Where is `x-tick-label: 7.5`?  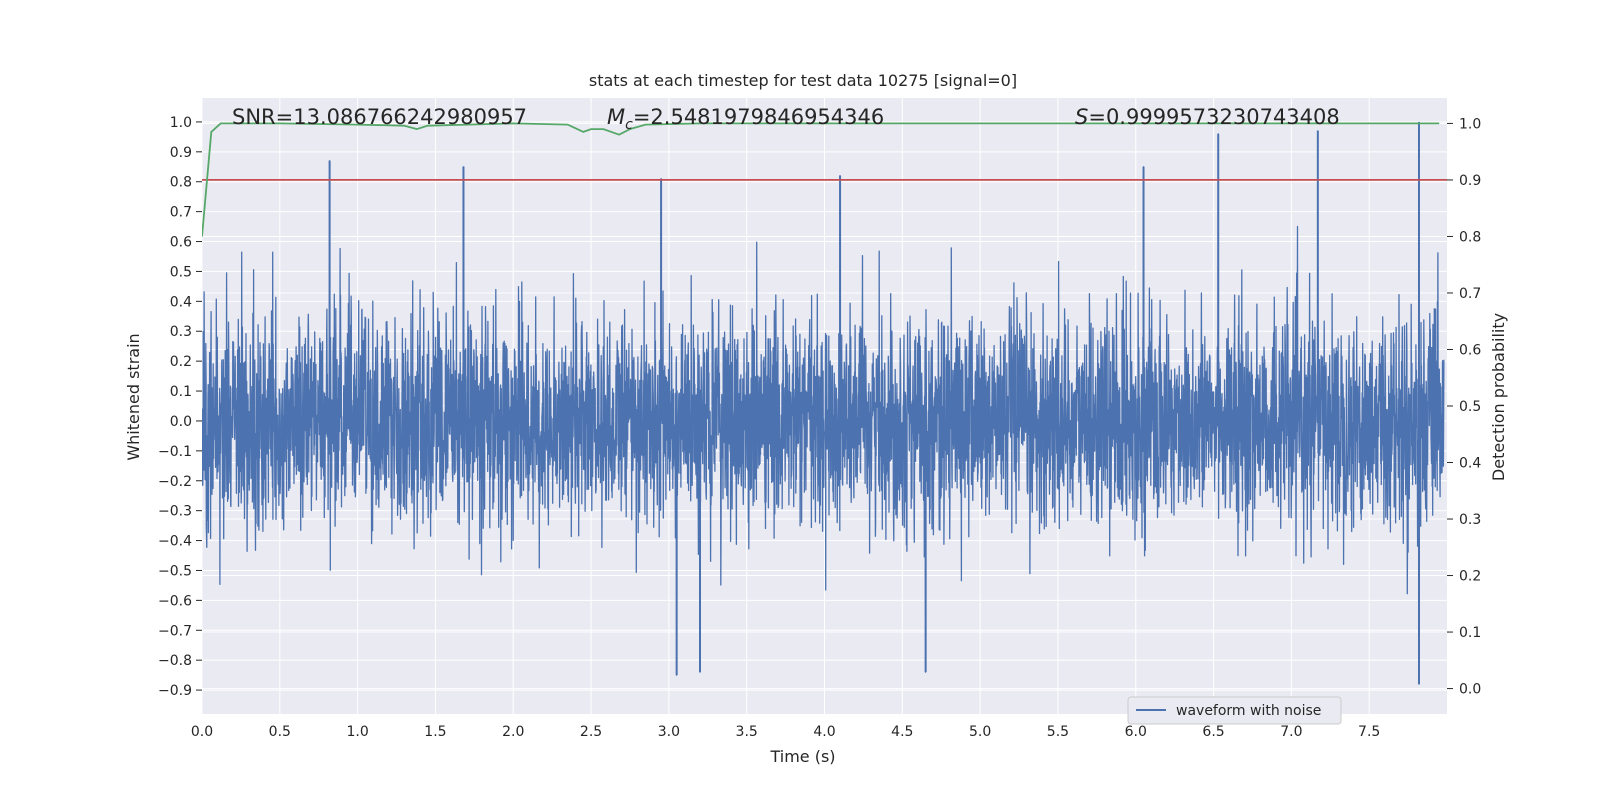 x-tick-label: 7.5 is located at coordinates (1369, 732).